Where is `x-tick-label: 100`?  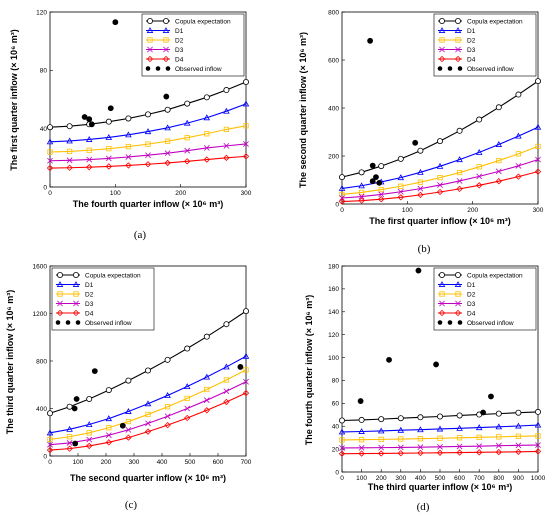 x-tick-label: 100 is located at coordinates (361, 478).